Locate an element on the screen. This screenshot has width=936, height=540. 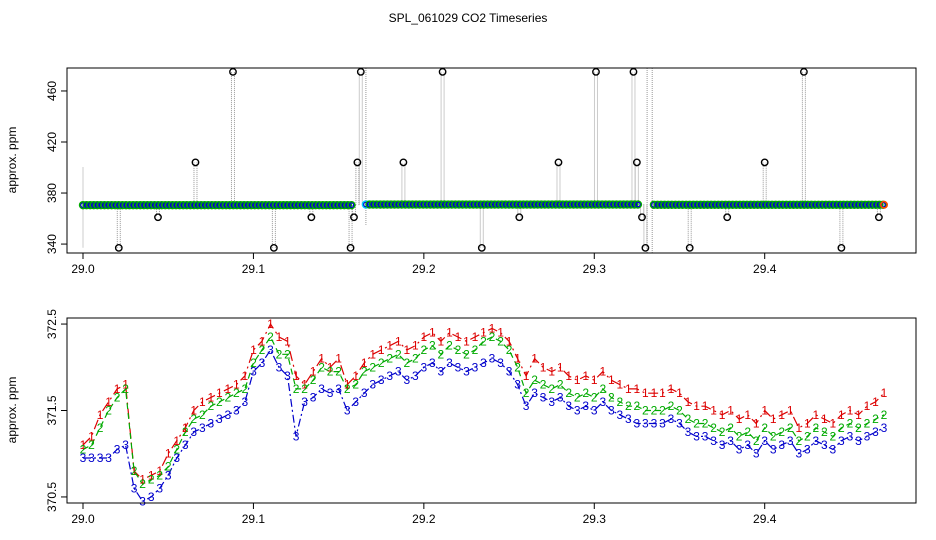
y-tick-label: 371.5 is located at coordinates (52, 410).